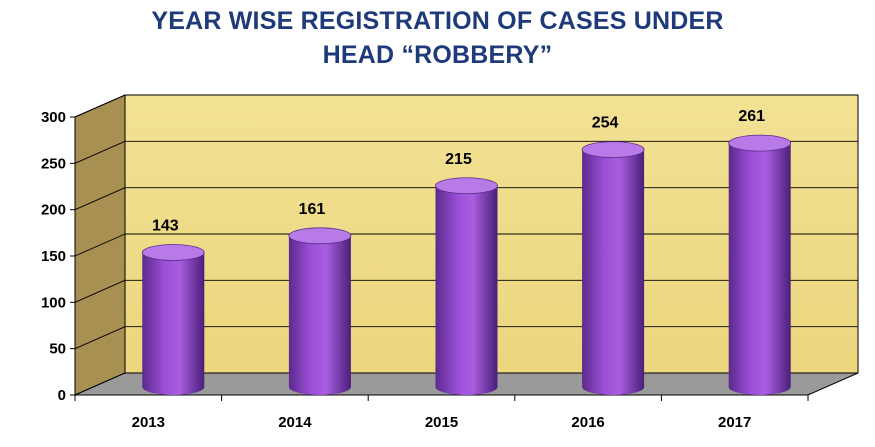 The width and height of the screenshot is (875, 447). I want to click on y-tick-label: 50, so click(57, 349).